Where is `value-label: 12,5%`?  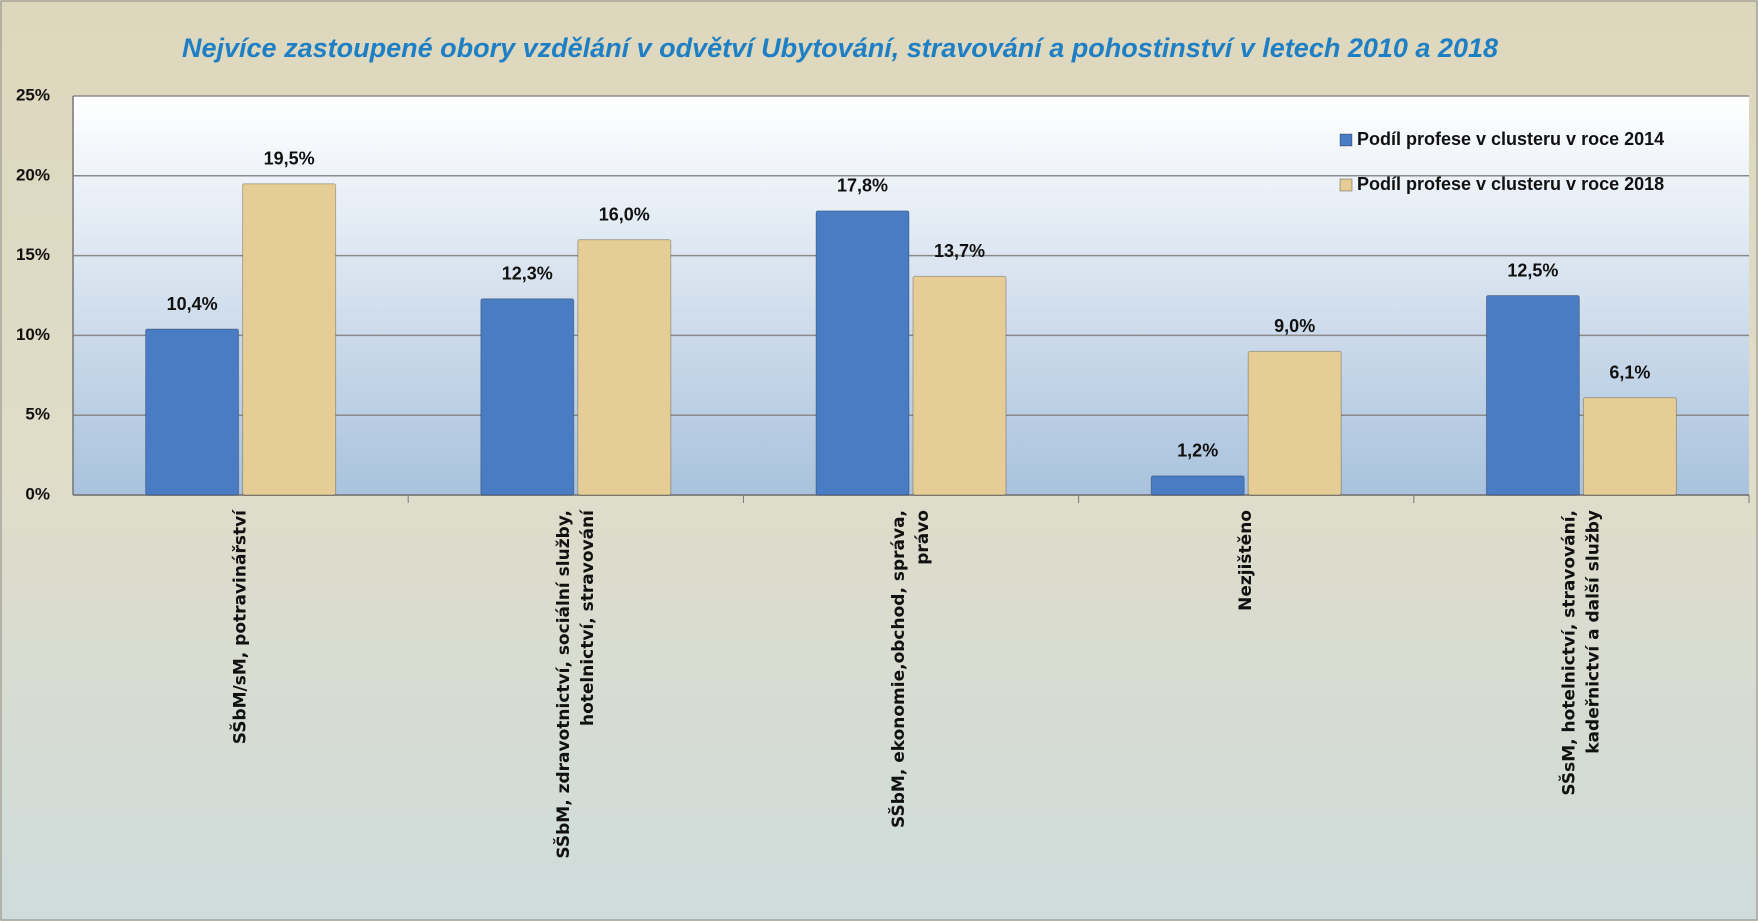
value-label: 12,5% is located at coordinates (1532, 270).